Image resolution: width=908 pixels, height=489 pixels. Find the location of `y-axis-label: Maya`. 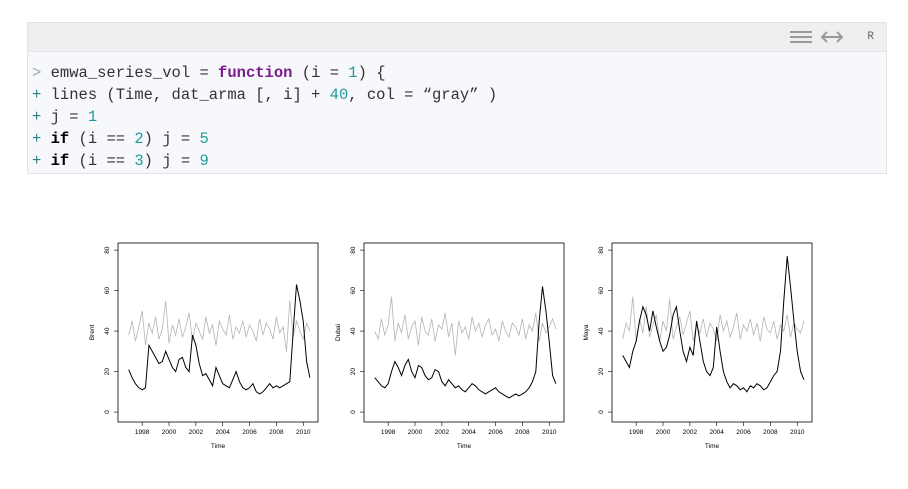

y-axis-label: Maya is located at coordinates (586, 332).